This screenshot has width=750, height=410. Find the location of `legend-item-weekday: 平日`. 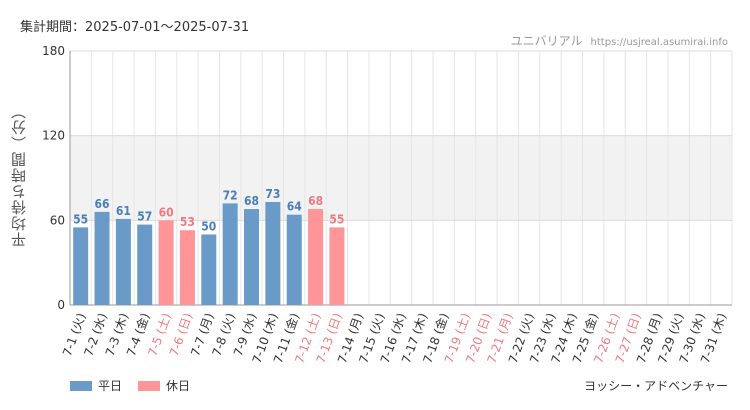

legend-item-weekday: 平日 is located at coordinates (96, 385).